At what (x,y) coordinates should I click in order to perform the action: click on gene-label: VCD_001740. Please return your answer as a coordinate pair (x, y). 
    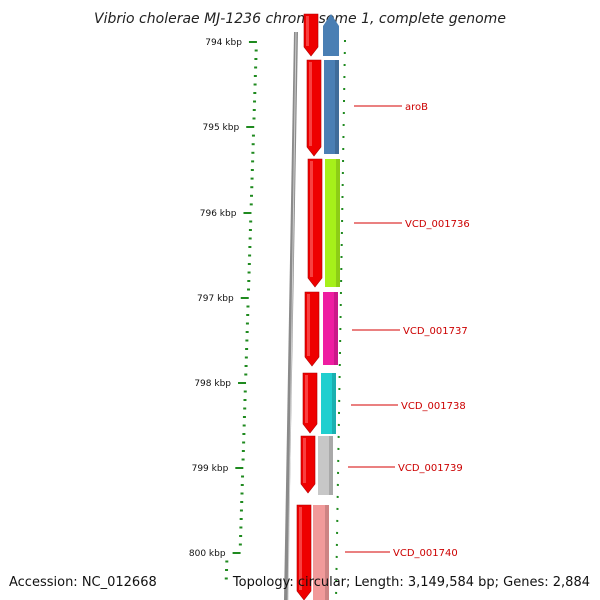
    Looking at the image, I should click on (425, 553).